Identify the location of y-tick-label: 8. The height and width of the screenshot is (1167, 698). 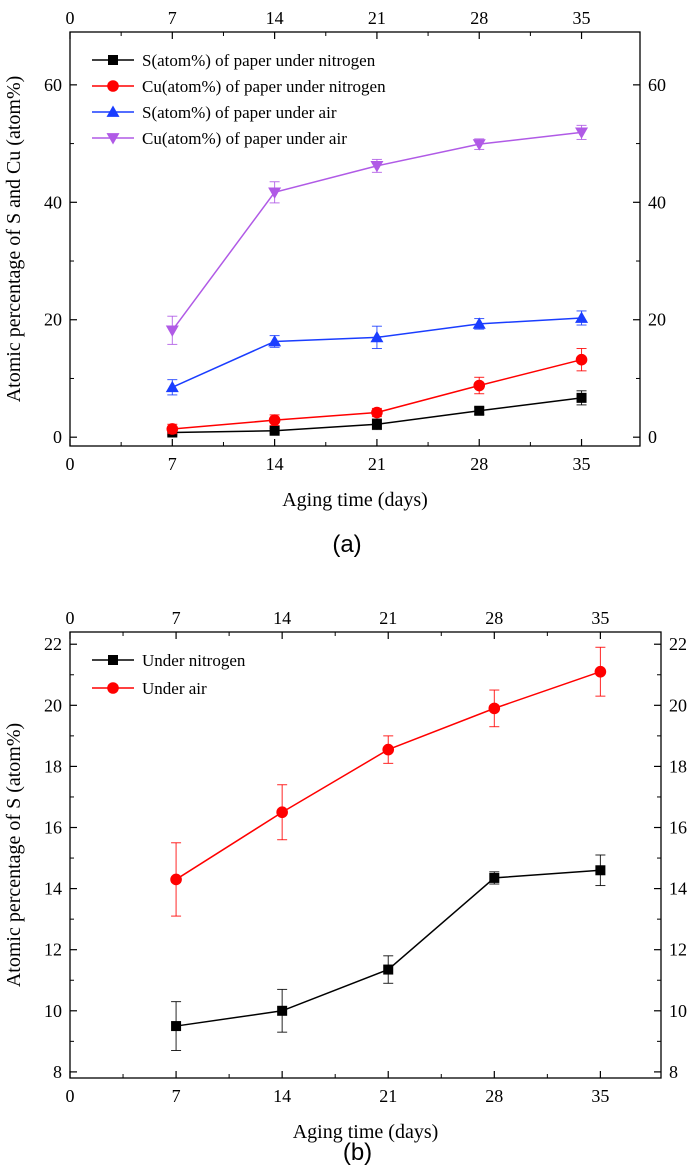
(57, 1072).